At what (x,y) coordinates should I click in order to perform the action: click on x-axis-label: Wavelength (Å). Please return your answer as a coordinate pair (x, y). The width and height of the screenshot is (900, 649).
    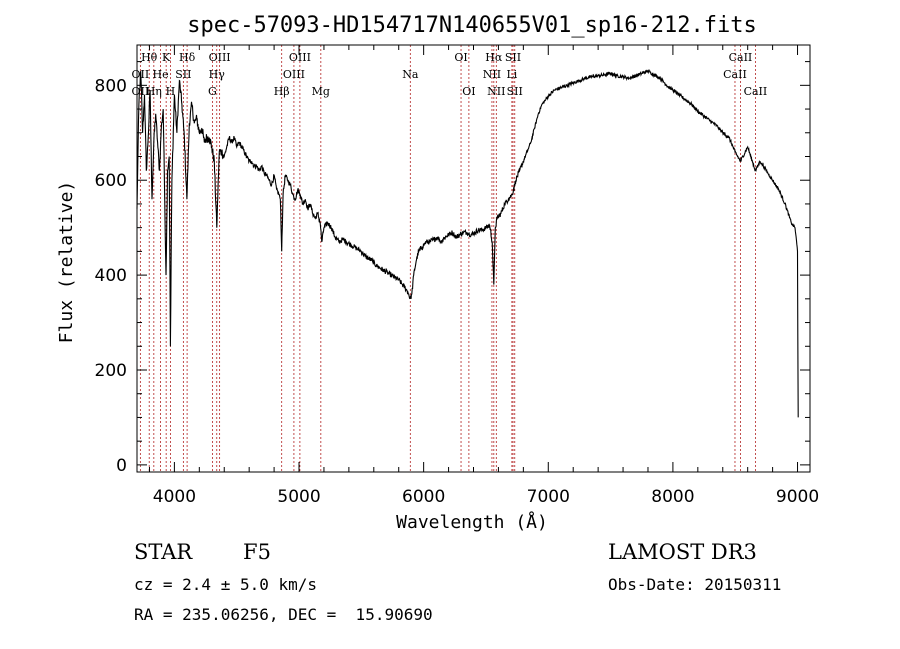
    Looking at the image, I should click on (472, 522).